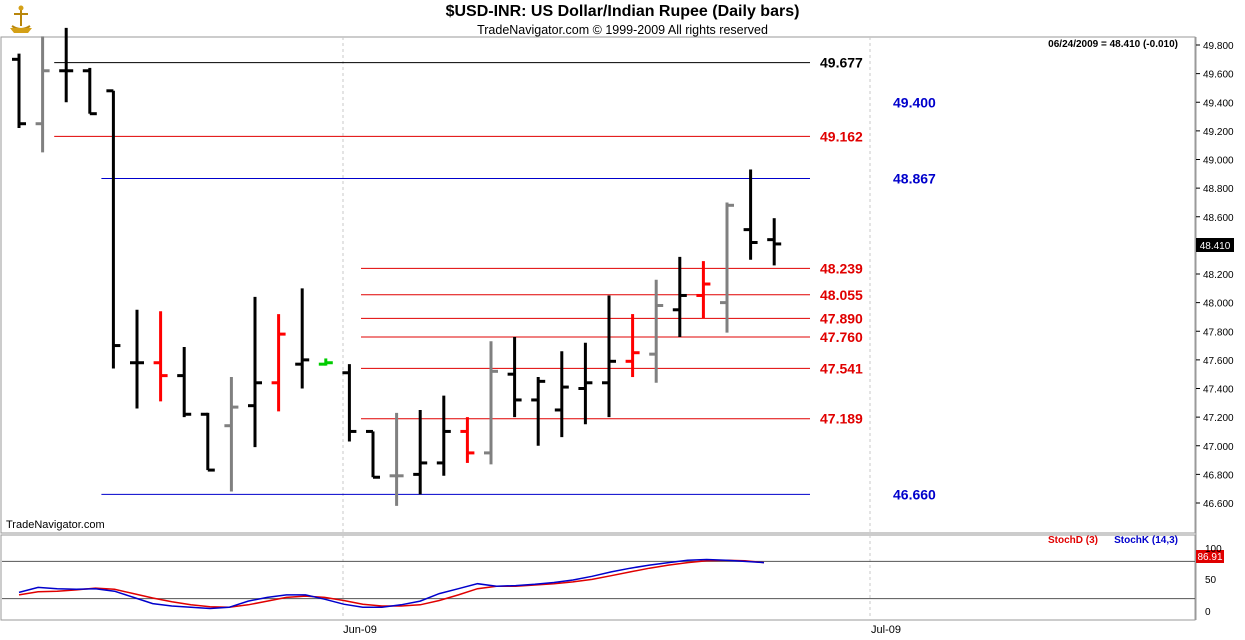 The image size is (1245, 640). Describe the element at coordinates (1218, 46) in the screenshot. I see `y-tick-label: 49.800` at that location.